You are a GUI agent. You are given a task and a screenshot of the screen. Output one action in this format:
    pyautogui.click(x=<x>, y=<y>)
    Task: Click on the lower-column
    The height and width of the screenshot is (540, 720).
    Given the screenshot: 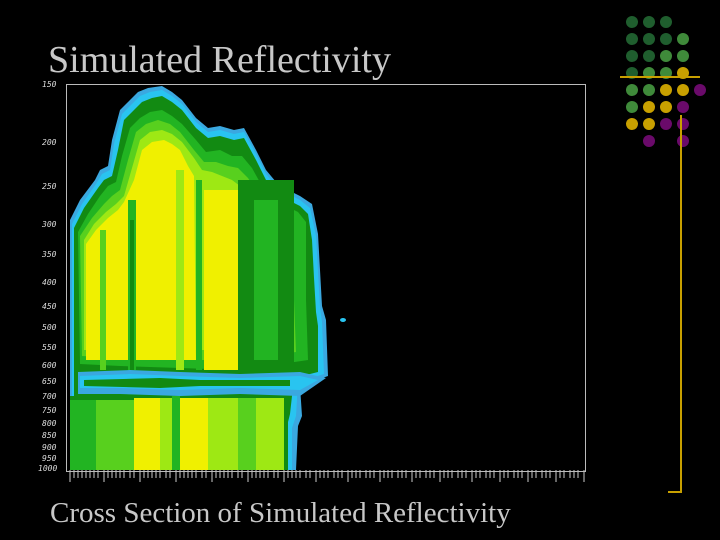 What is the action you would take?
    pyautogui.click(x=176, y=433)
    